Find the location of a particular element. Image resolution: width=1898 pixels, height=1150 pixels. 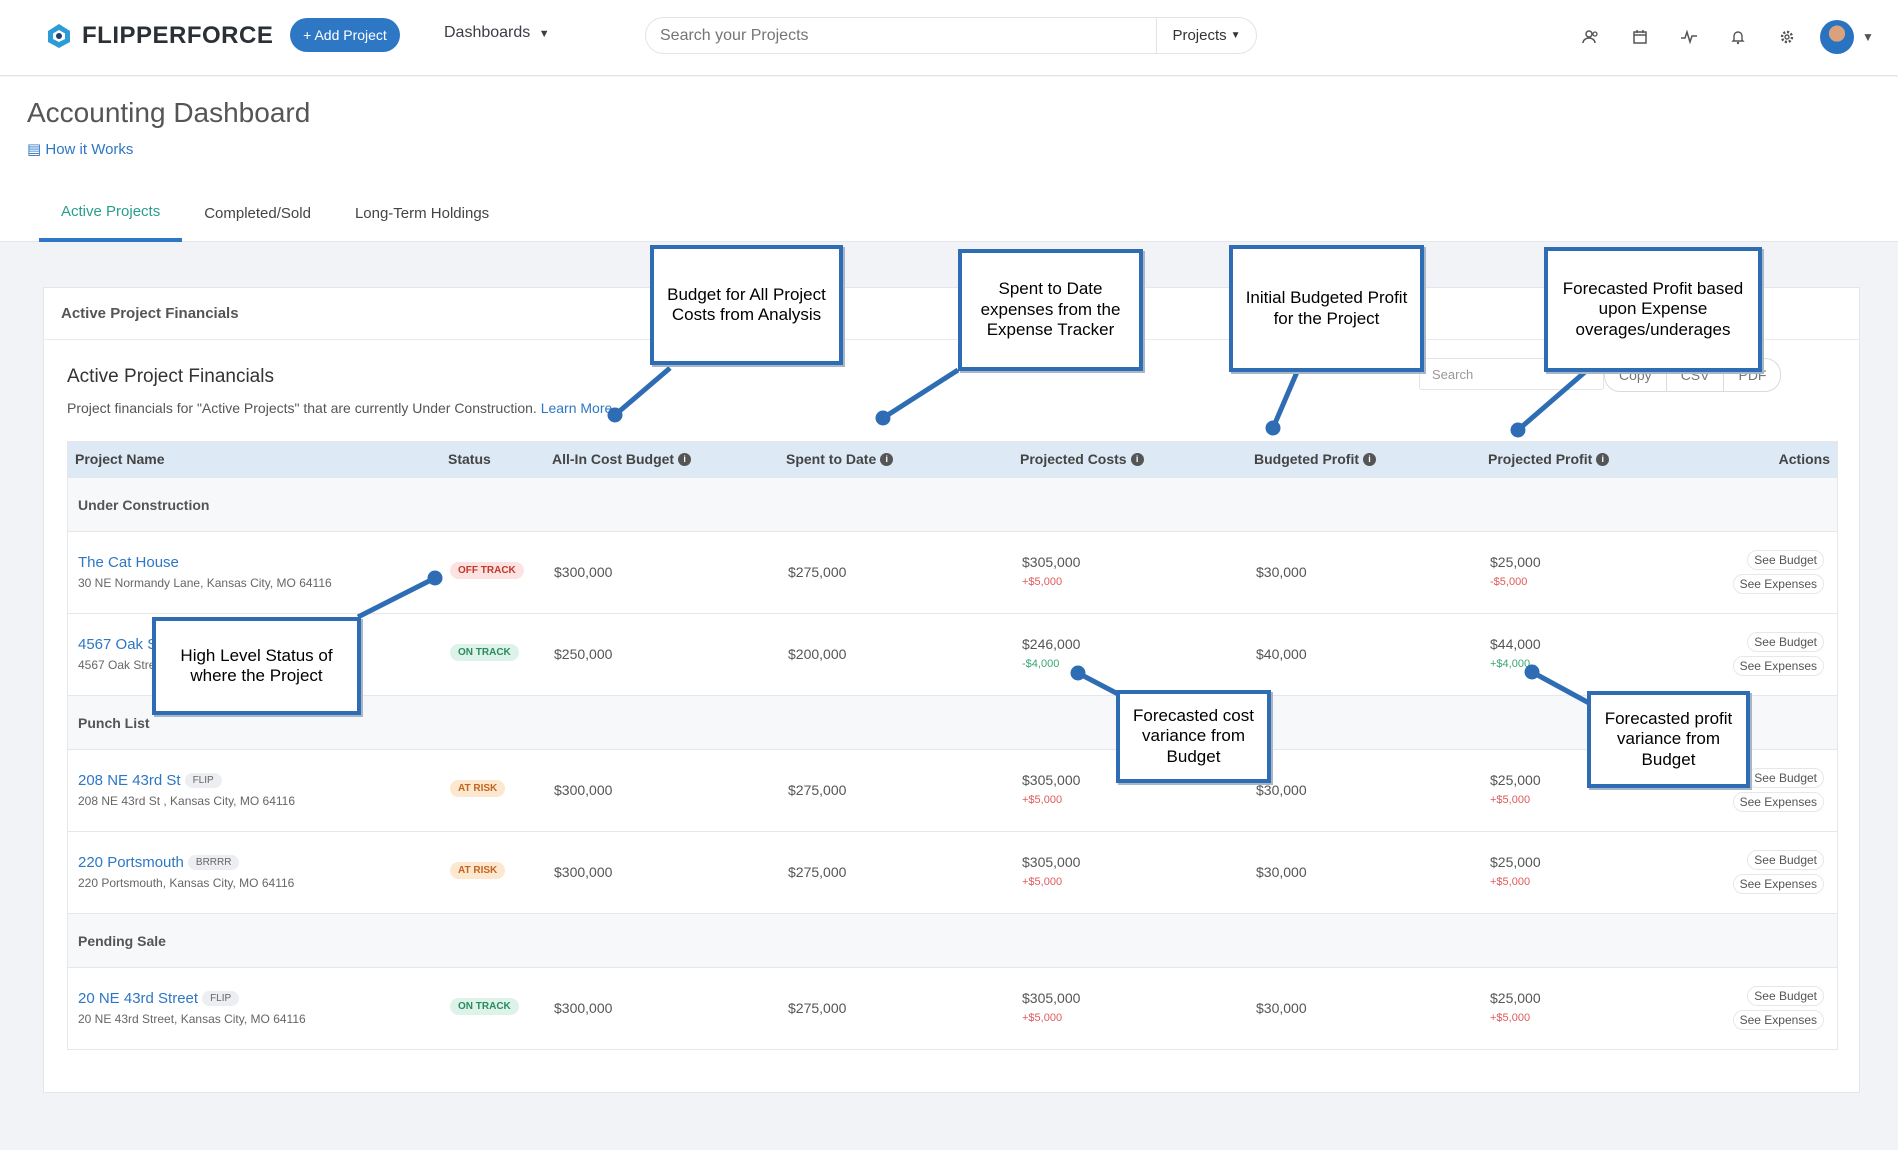

project-type-tag: BRRRR is located at coordinates (213, 862).